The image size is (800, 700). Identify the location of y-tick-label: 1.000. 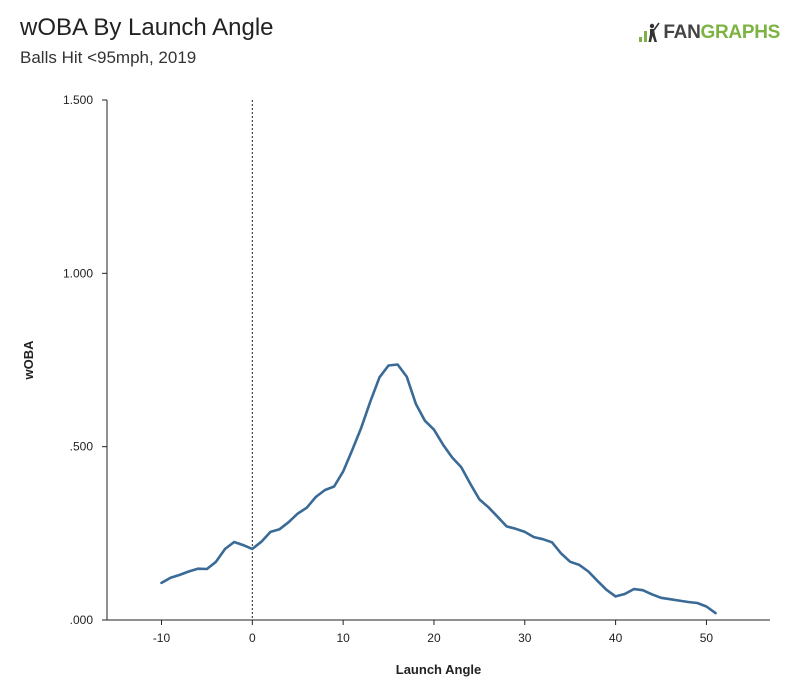
(78, 273).